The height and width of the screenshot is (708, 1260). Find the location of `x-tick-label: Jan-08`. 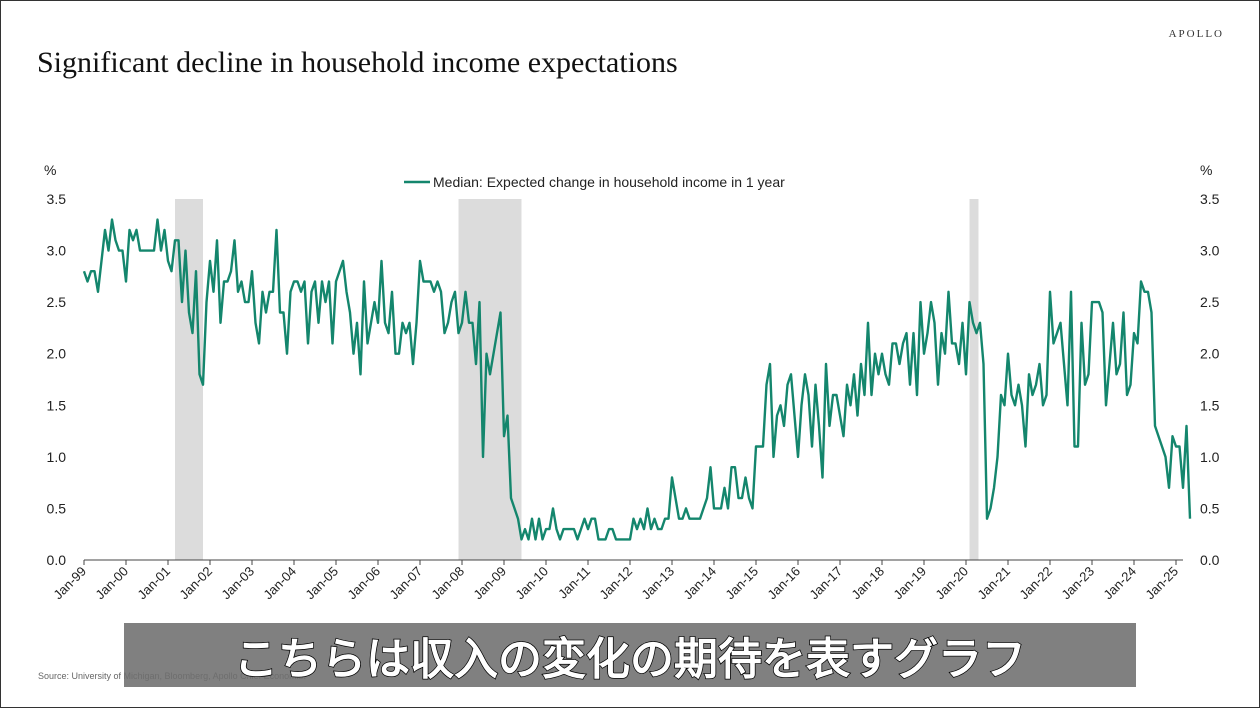

x-tick-label: Jan-08 is located at coordinates (447, 583).